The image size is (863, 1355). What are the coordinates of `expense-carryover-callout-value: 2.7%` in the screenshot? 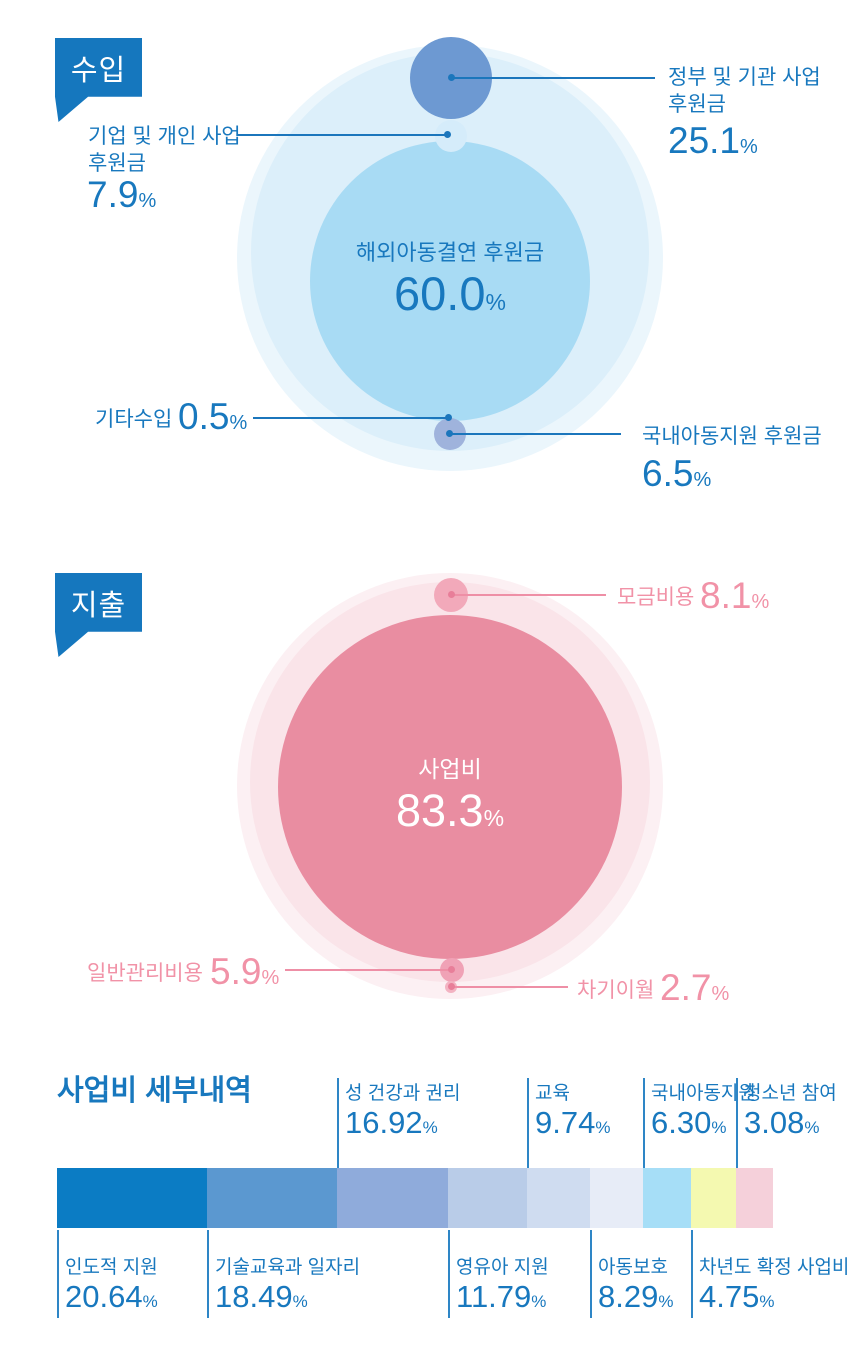 It's located at (695, 987).